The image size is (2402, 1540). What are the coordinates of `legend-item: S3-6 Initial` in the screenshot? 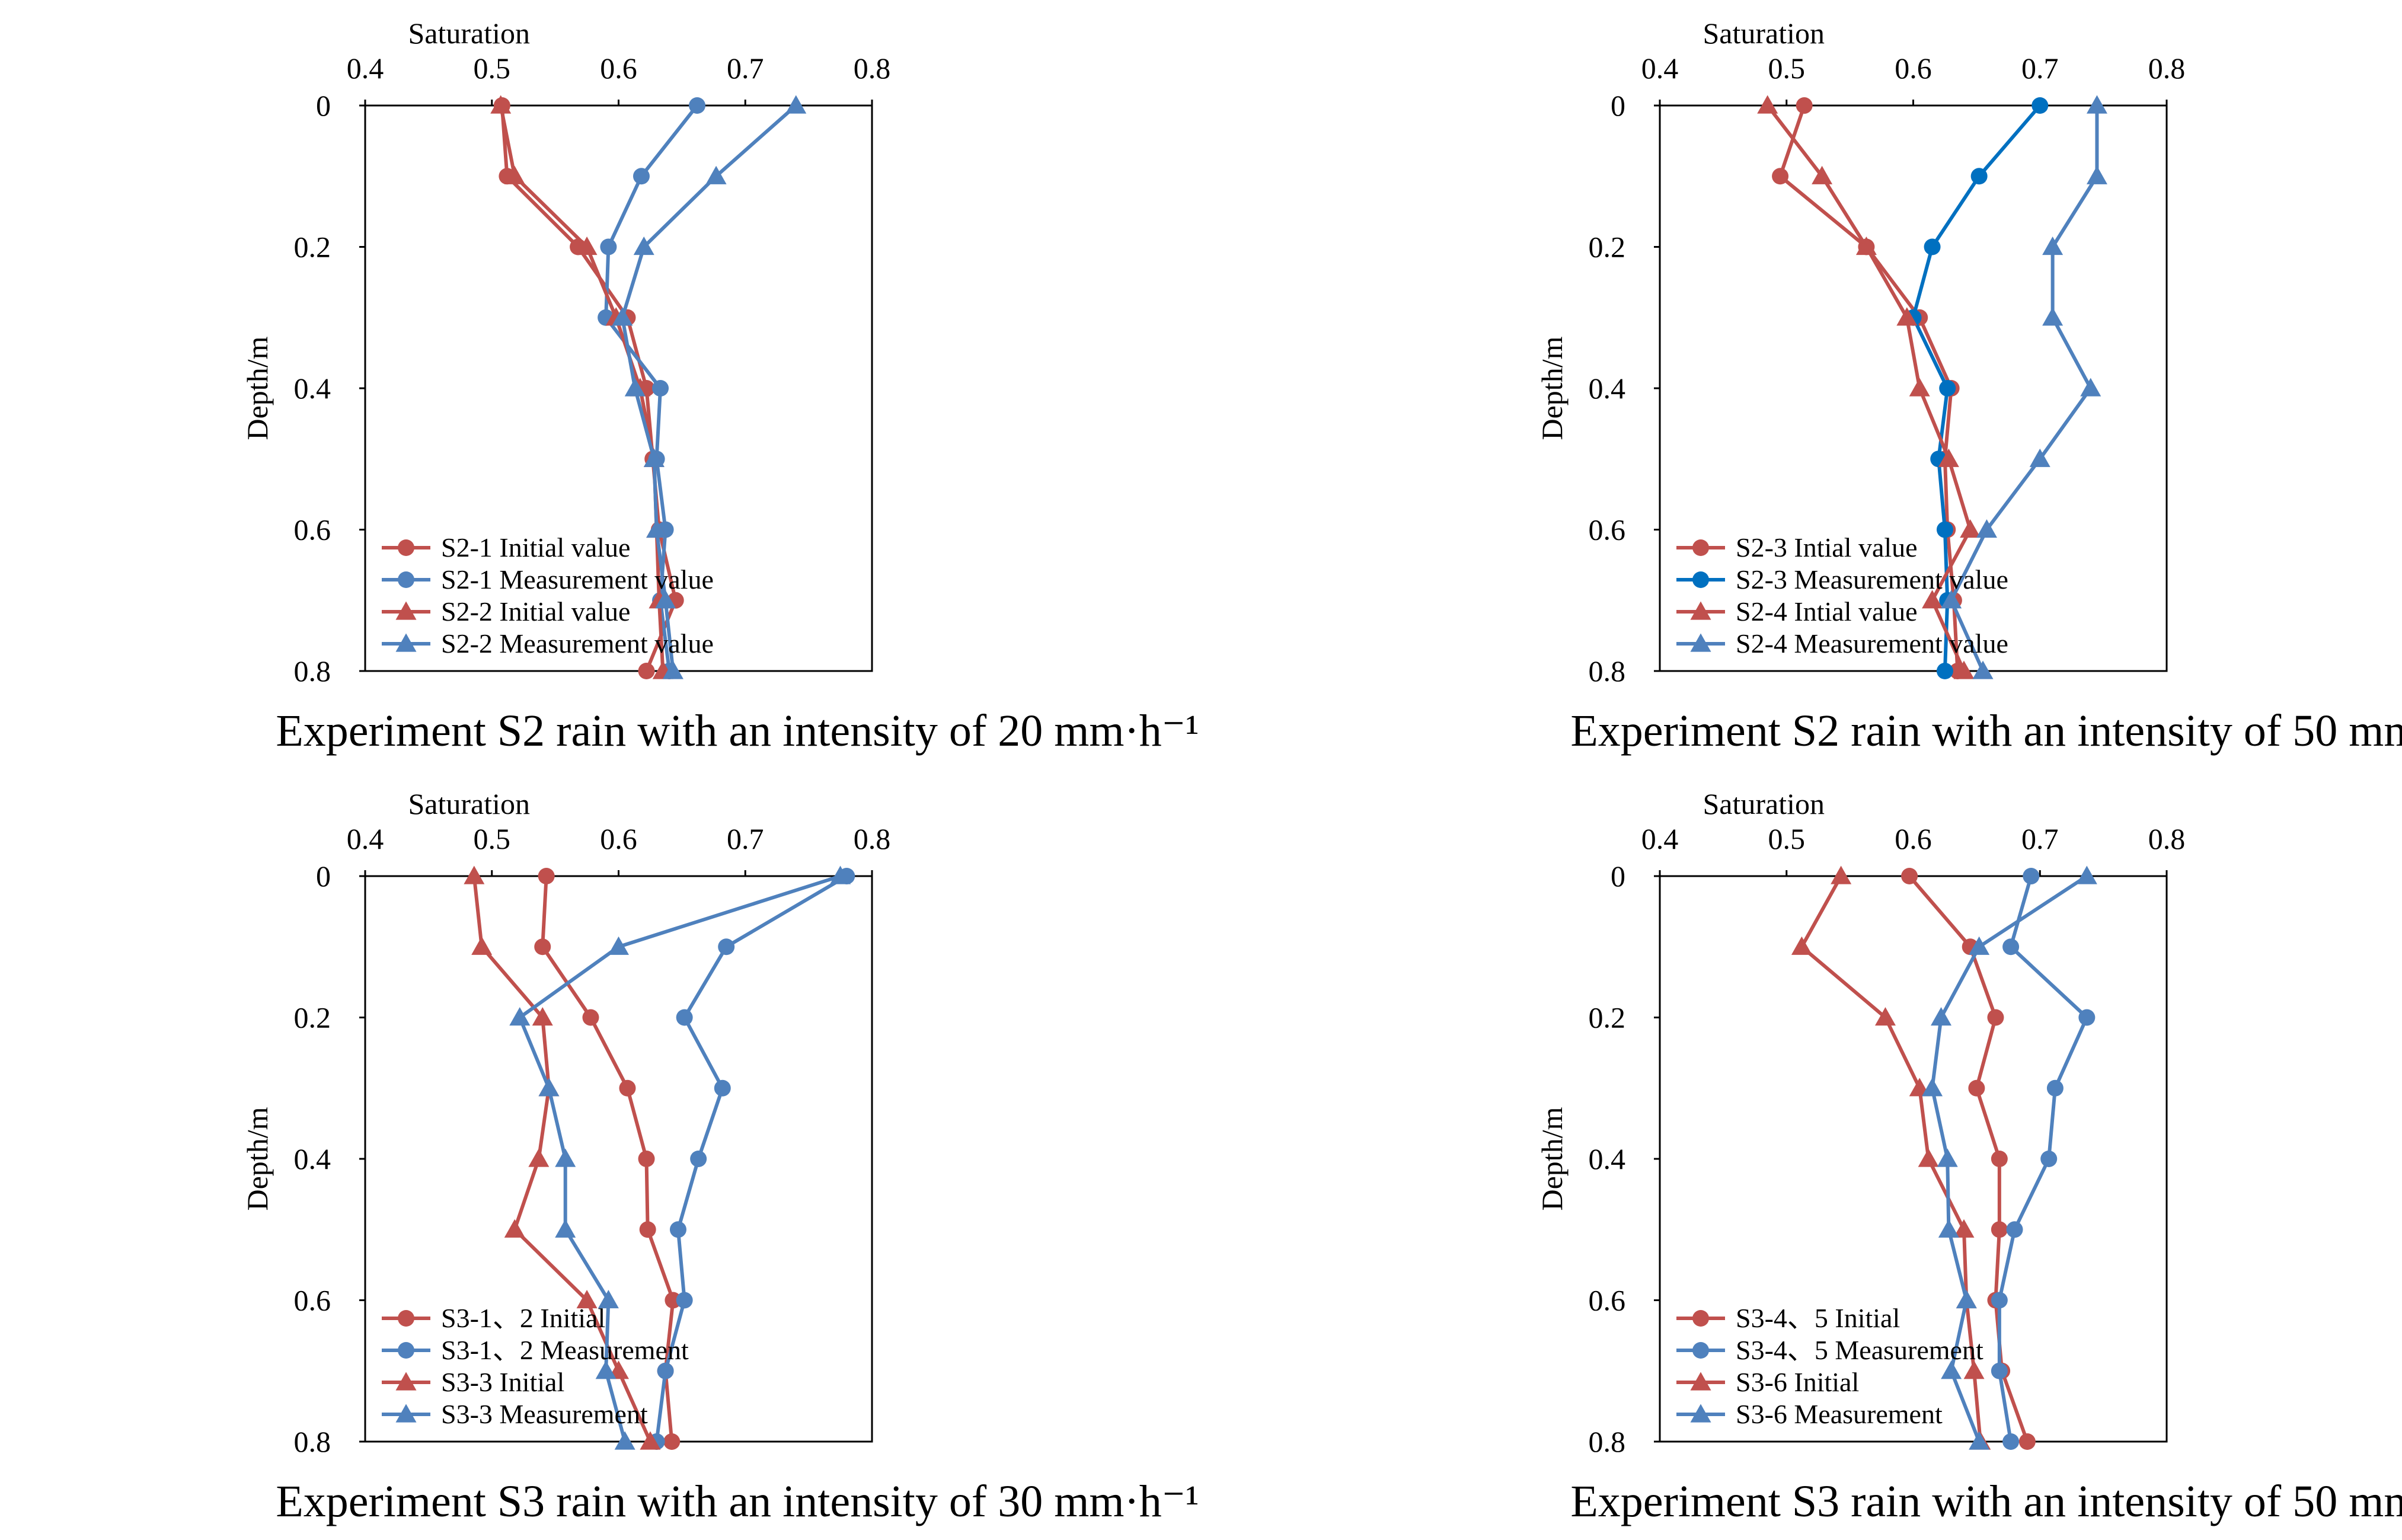 It's located at (1767, 1382).